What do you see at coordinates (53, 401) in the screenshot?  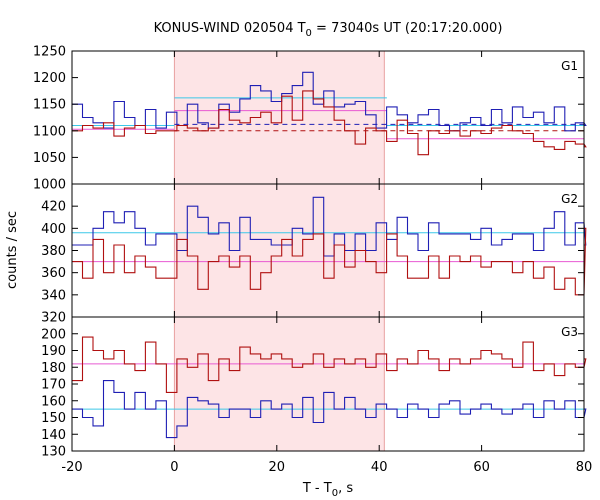 I see `g3-y-tick-label: 160` at bounding box center [53, 401].